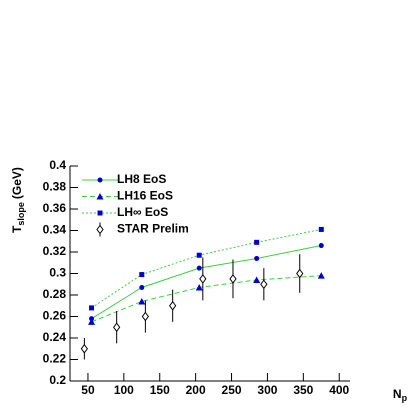 The width and height of the screenshot is (415, 415). I want to click on y-title-main: T, so click(17, 229).